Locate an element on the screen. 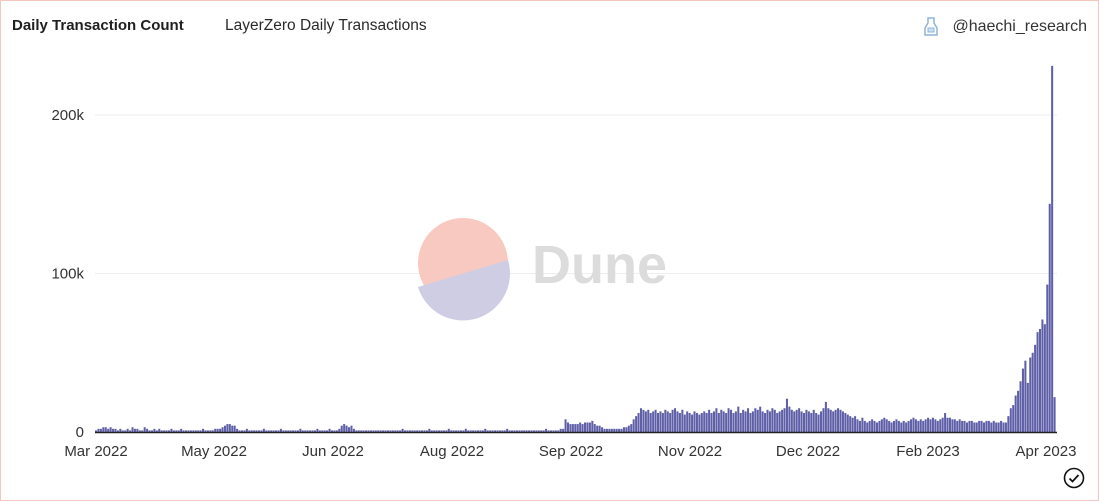 The width and height of the screenshot is (1099, 501). dune-watermark: Dune is located at coordinates (542, 269).